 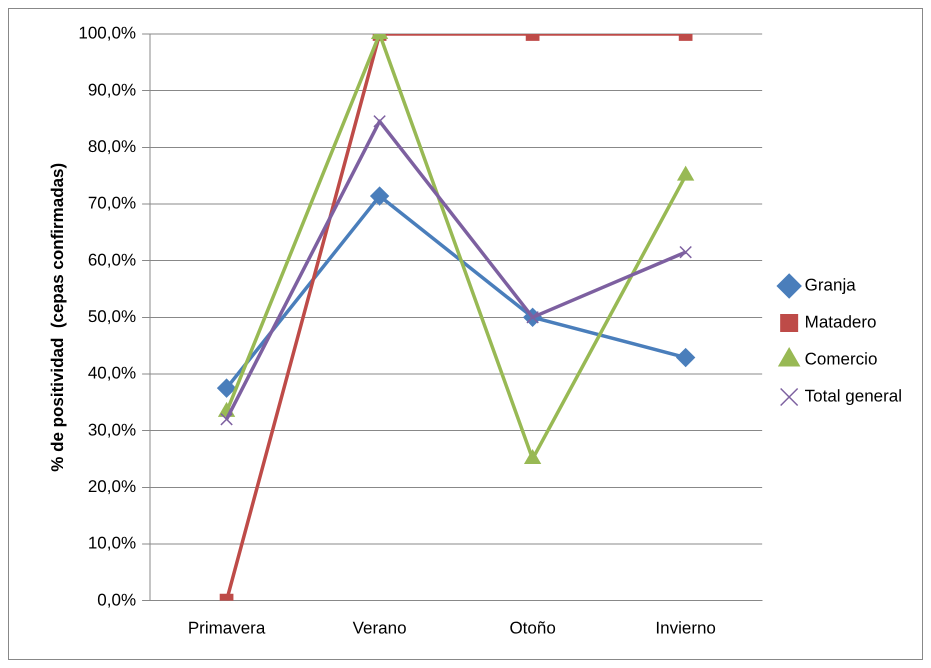 I want to click on y-tick-label: 60,0%, so click(x=112, y=260).